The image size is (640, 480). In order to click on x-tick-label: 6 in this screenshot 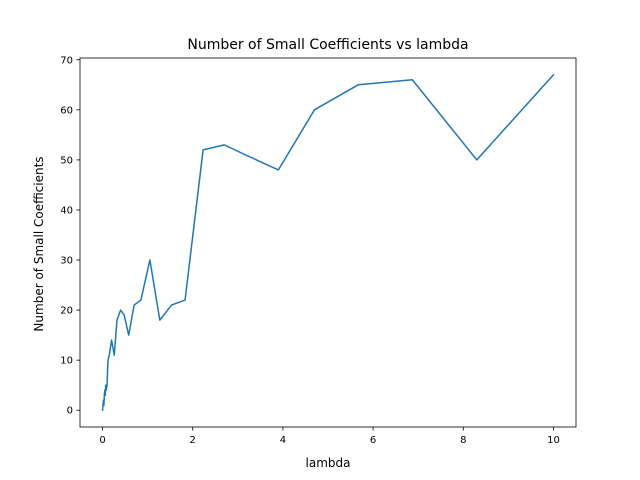, I will do `click(373, 440)`.